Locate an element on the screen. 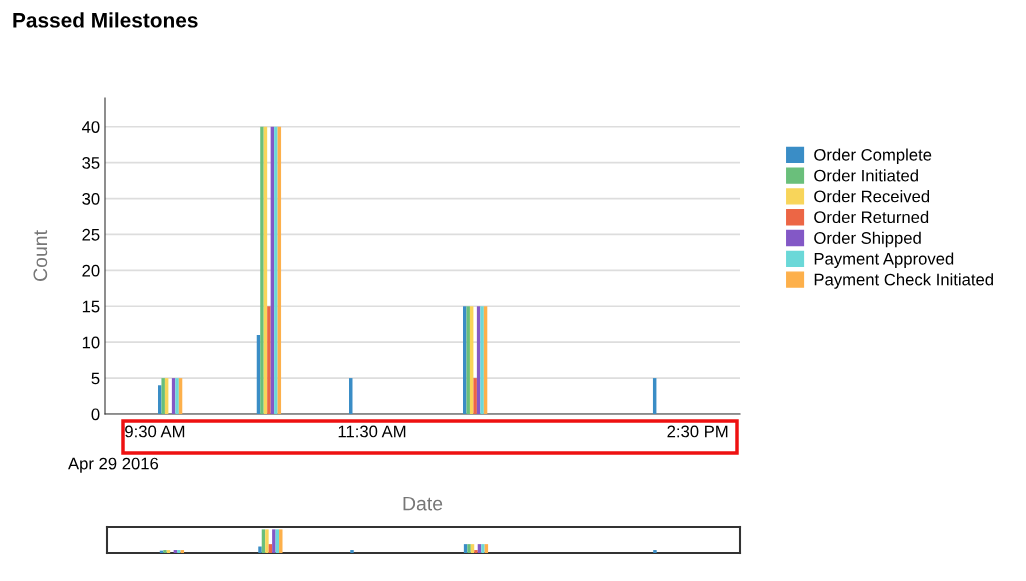 Image resolution: width=1026 pixels, height=581 pixels. y-tick-label: 25 is located at coordinates (91, 234).